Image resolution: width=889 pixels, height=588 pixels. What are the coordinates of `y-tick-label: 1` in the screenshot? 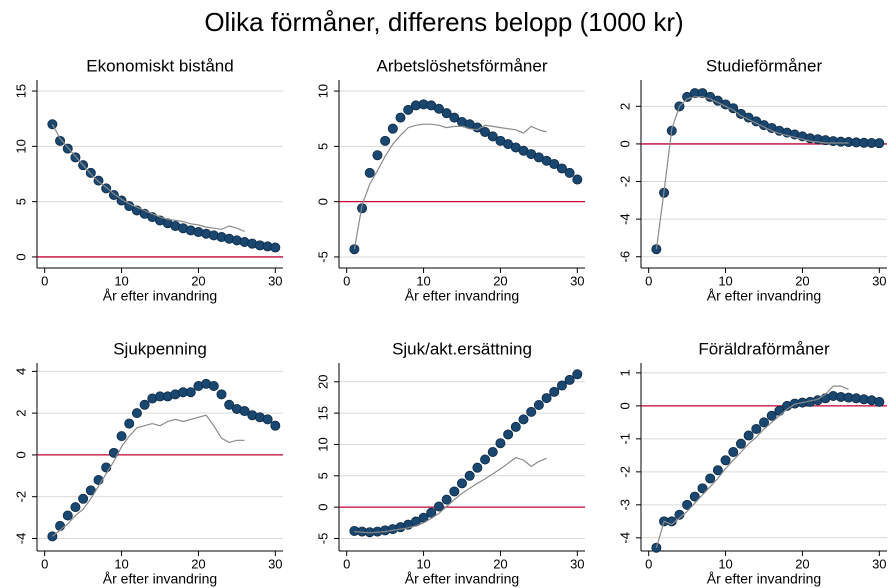 It's located at (624, 372).